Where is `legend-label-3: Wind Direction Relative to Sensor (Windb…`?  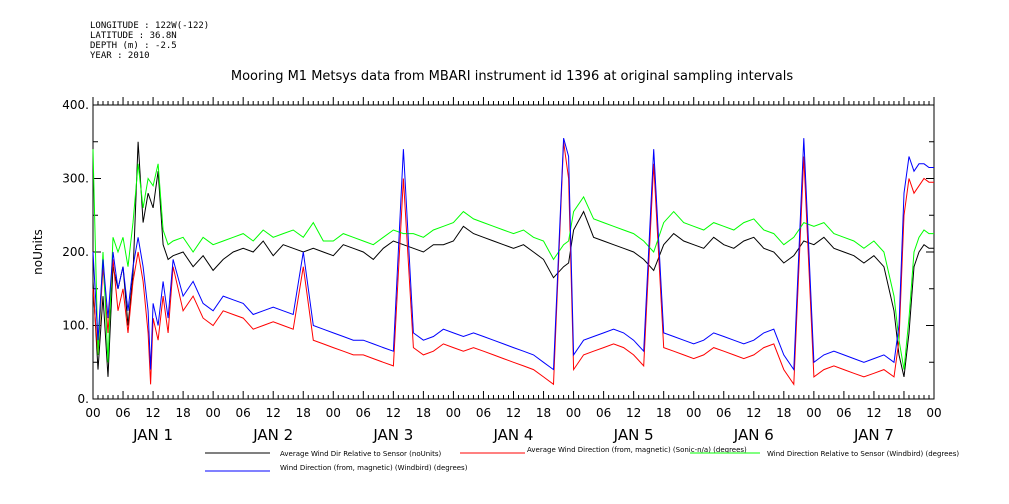 legend-label-3: Wind Direction Relative to Sensor (Windb… is located at coordinates (863, 454).